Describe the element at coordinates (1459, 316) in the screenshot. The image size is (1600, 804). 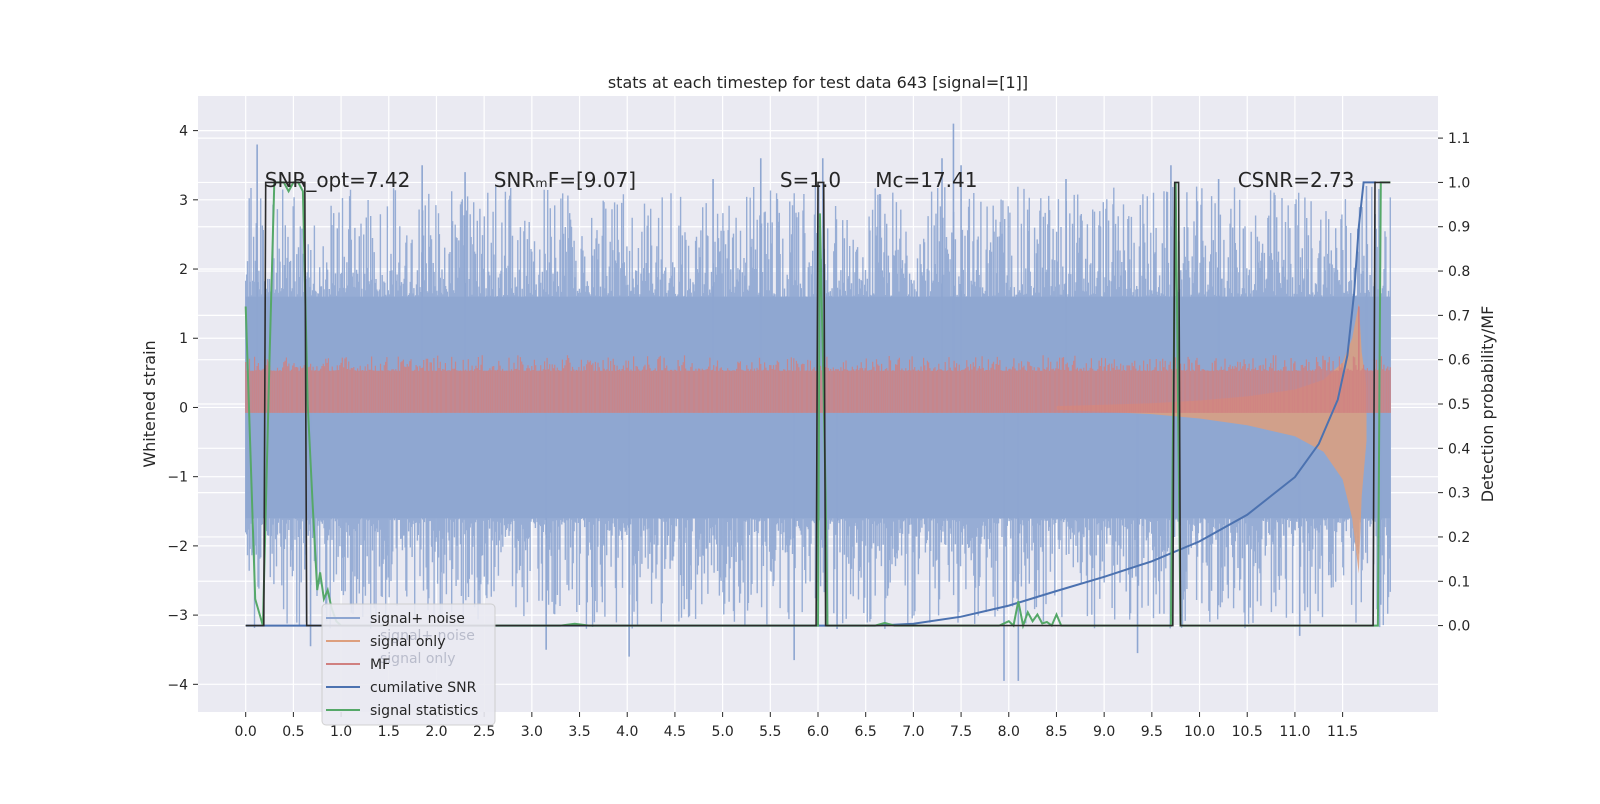
I see `y-right-tick-label: 0.7` at that location.